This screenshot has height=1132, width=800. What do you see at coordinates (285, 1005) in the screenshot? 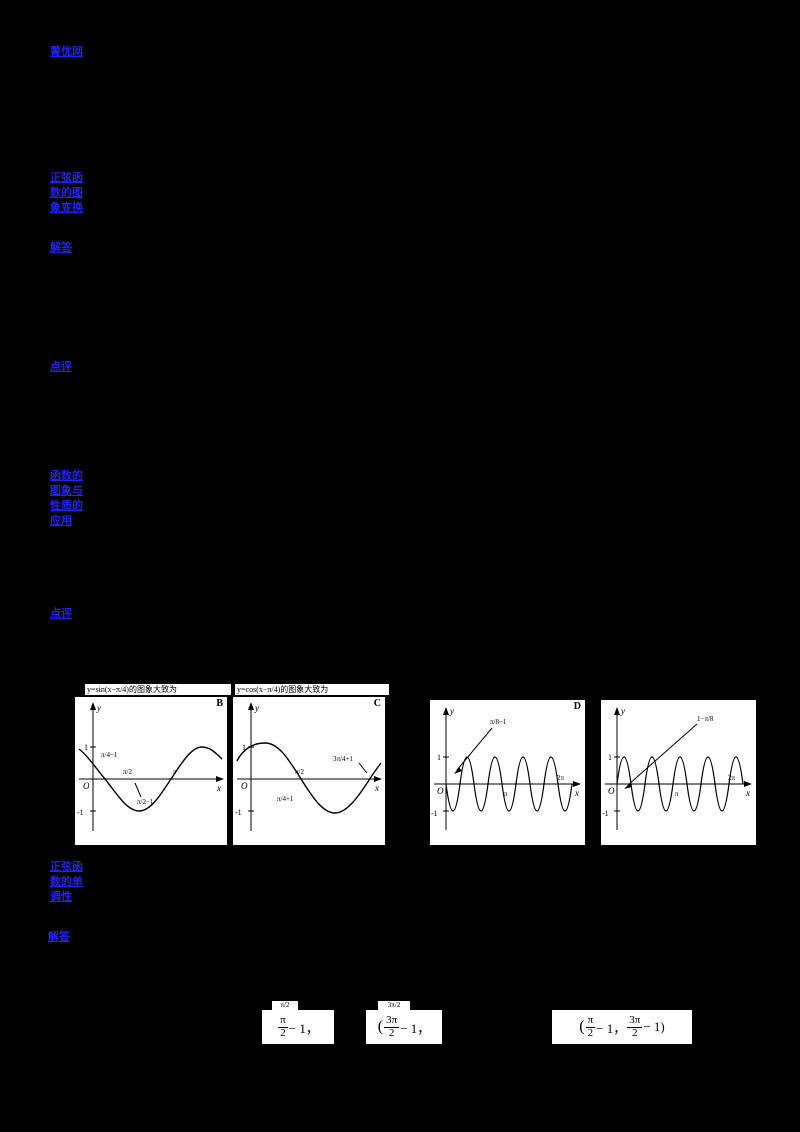
I see `inline-formula-chip-1: π/2` at bounding box center [285, 1005].